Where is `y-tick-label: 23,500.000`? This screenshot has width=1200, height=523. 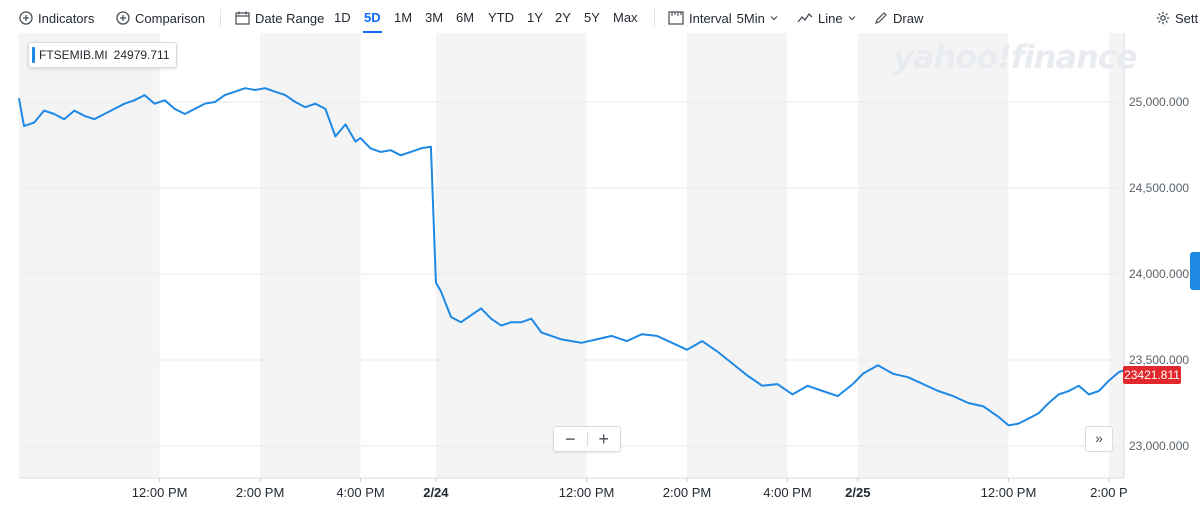
y-tick-label: 23,500.000 is located at coordinates (1159, 360).